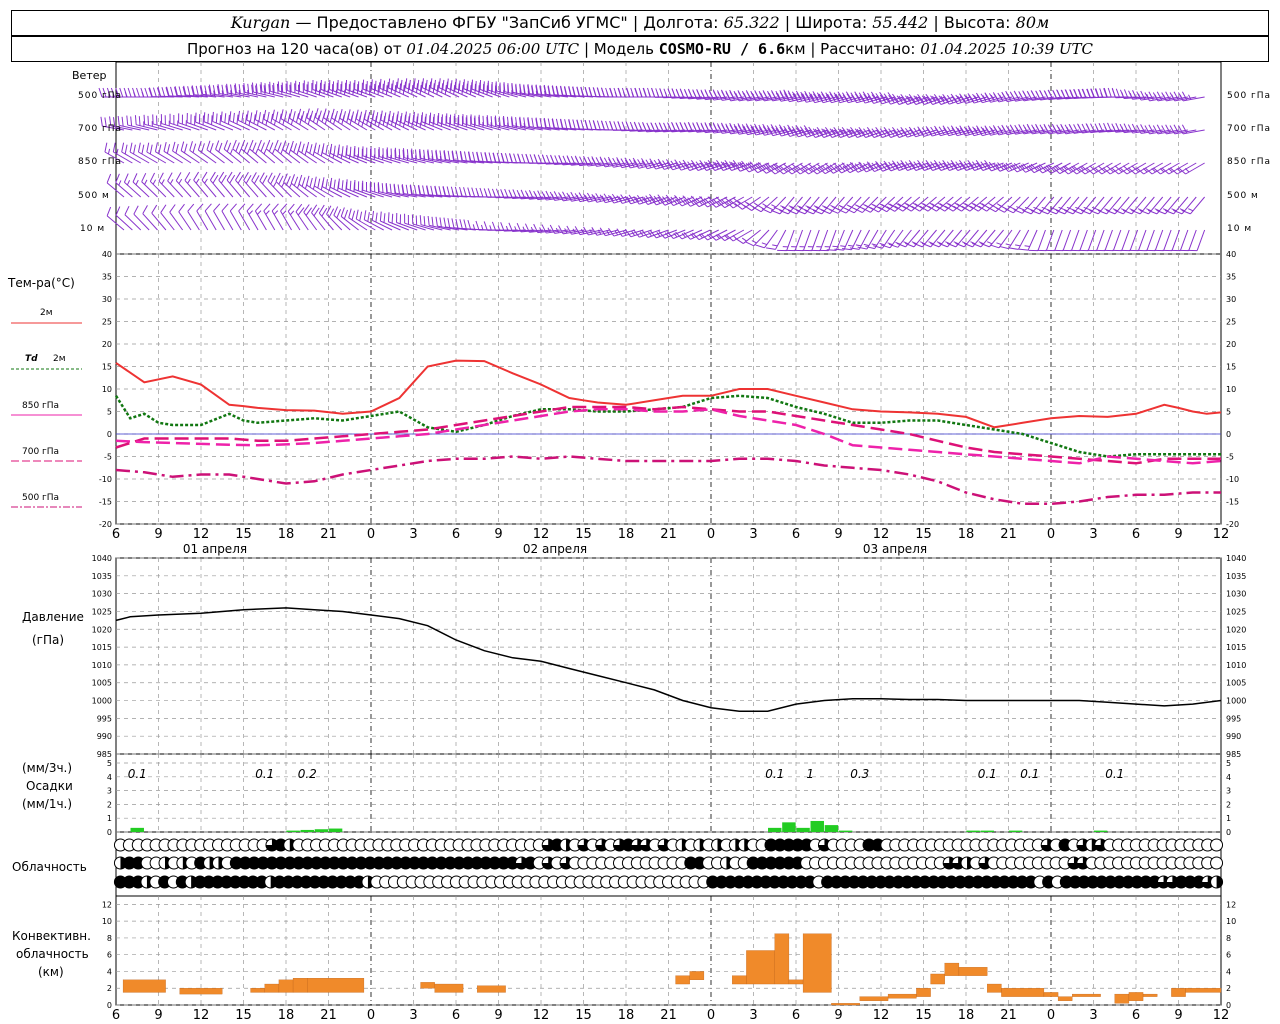 This screenshot has width=1280, height=1024. What do you see at coordinates (40, 452) in the screenshot?
I see `legend-700-label: 700 гПа` at bounding box center [40, 452].